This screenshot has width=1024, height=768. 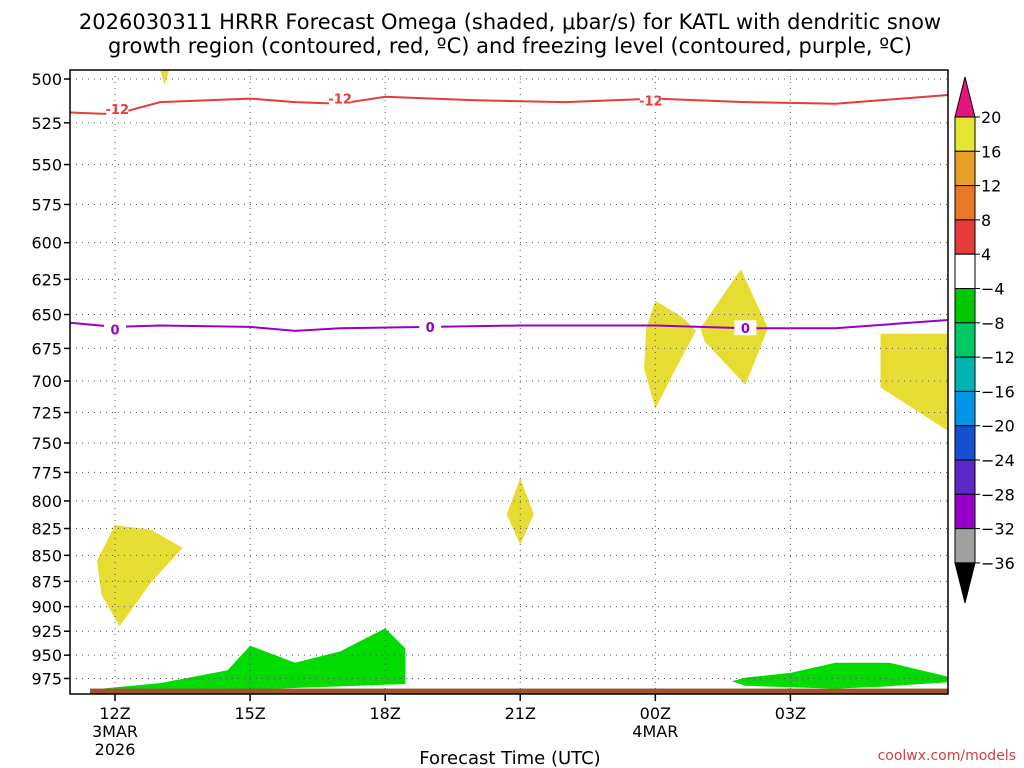 What do you see at coordinates (965, 583) in the screenshot?
I see `colorbar-bottom-arrow` at bounding box center [965, 583].